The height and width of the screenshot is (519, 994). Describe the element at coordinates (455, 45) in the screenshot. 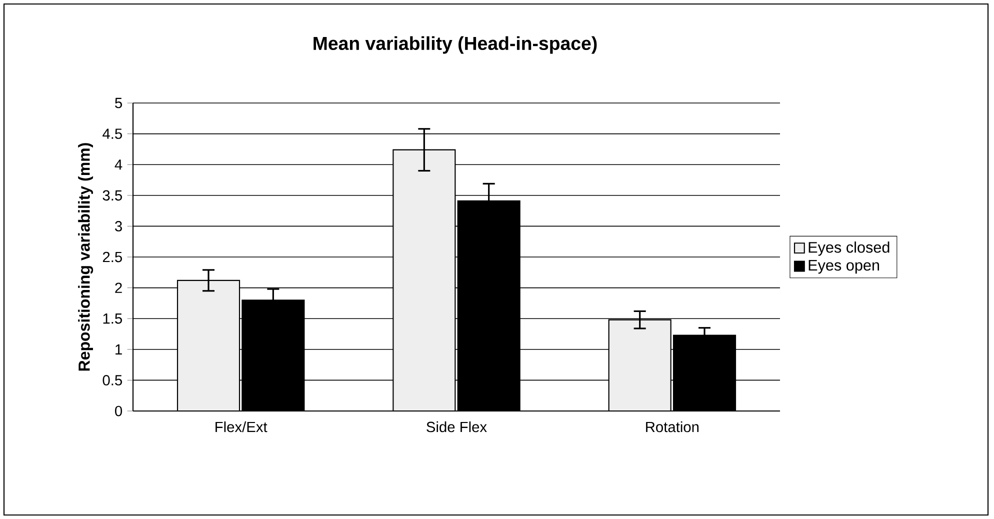

I see `chart-title: Mean variability (Head-in-space)` at that location.